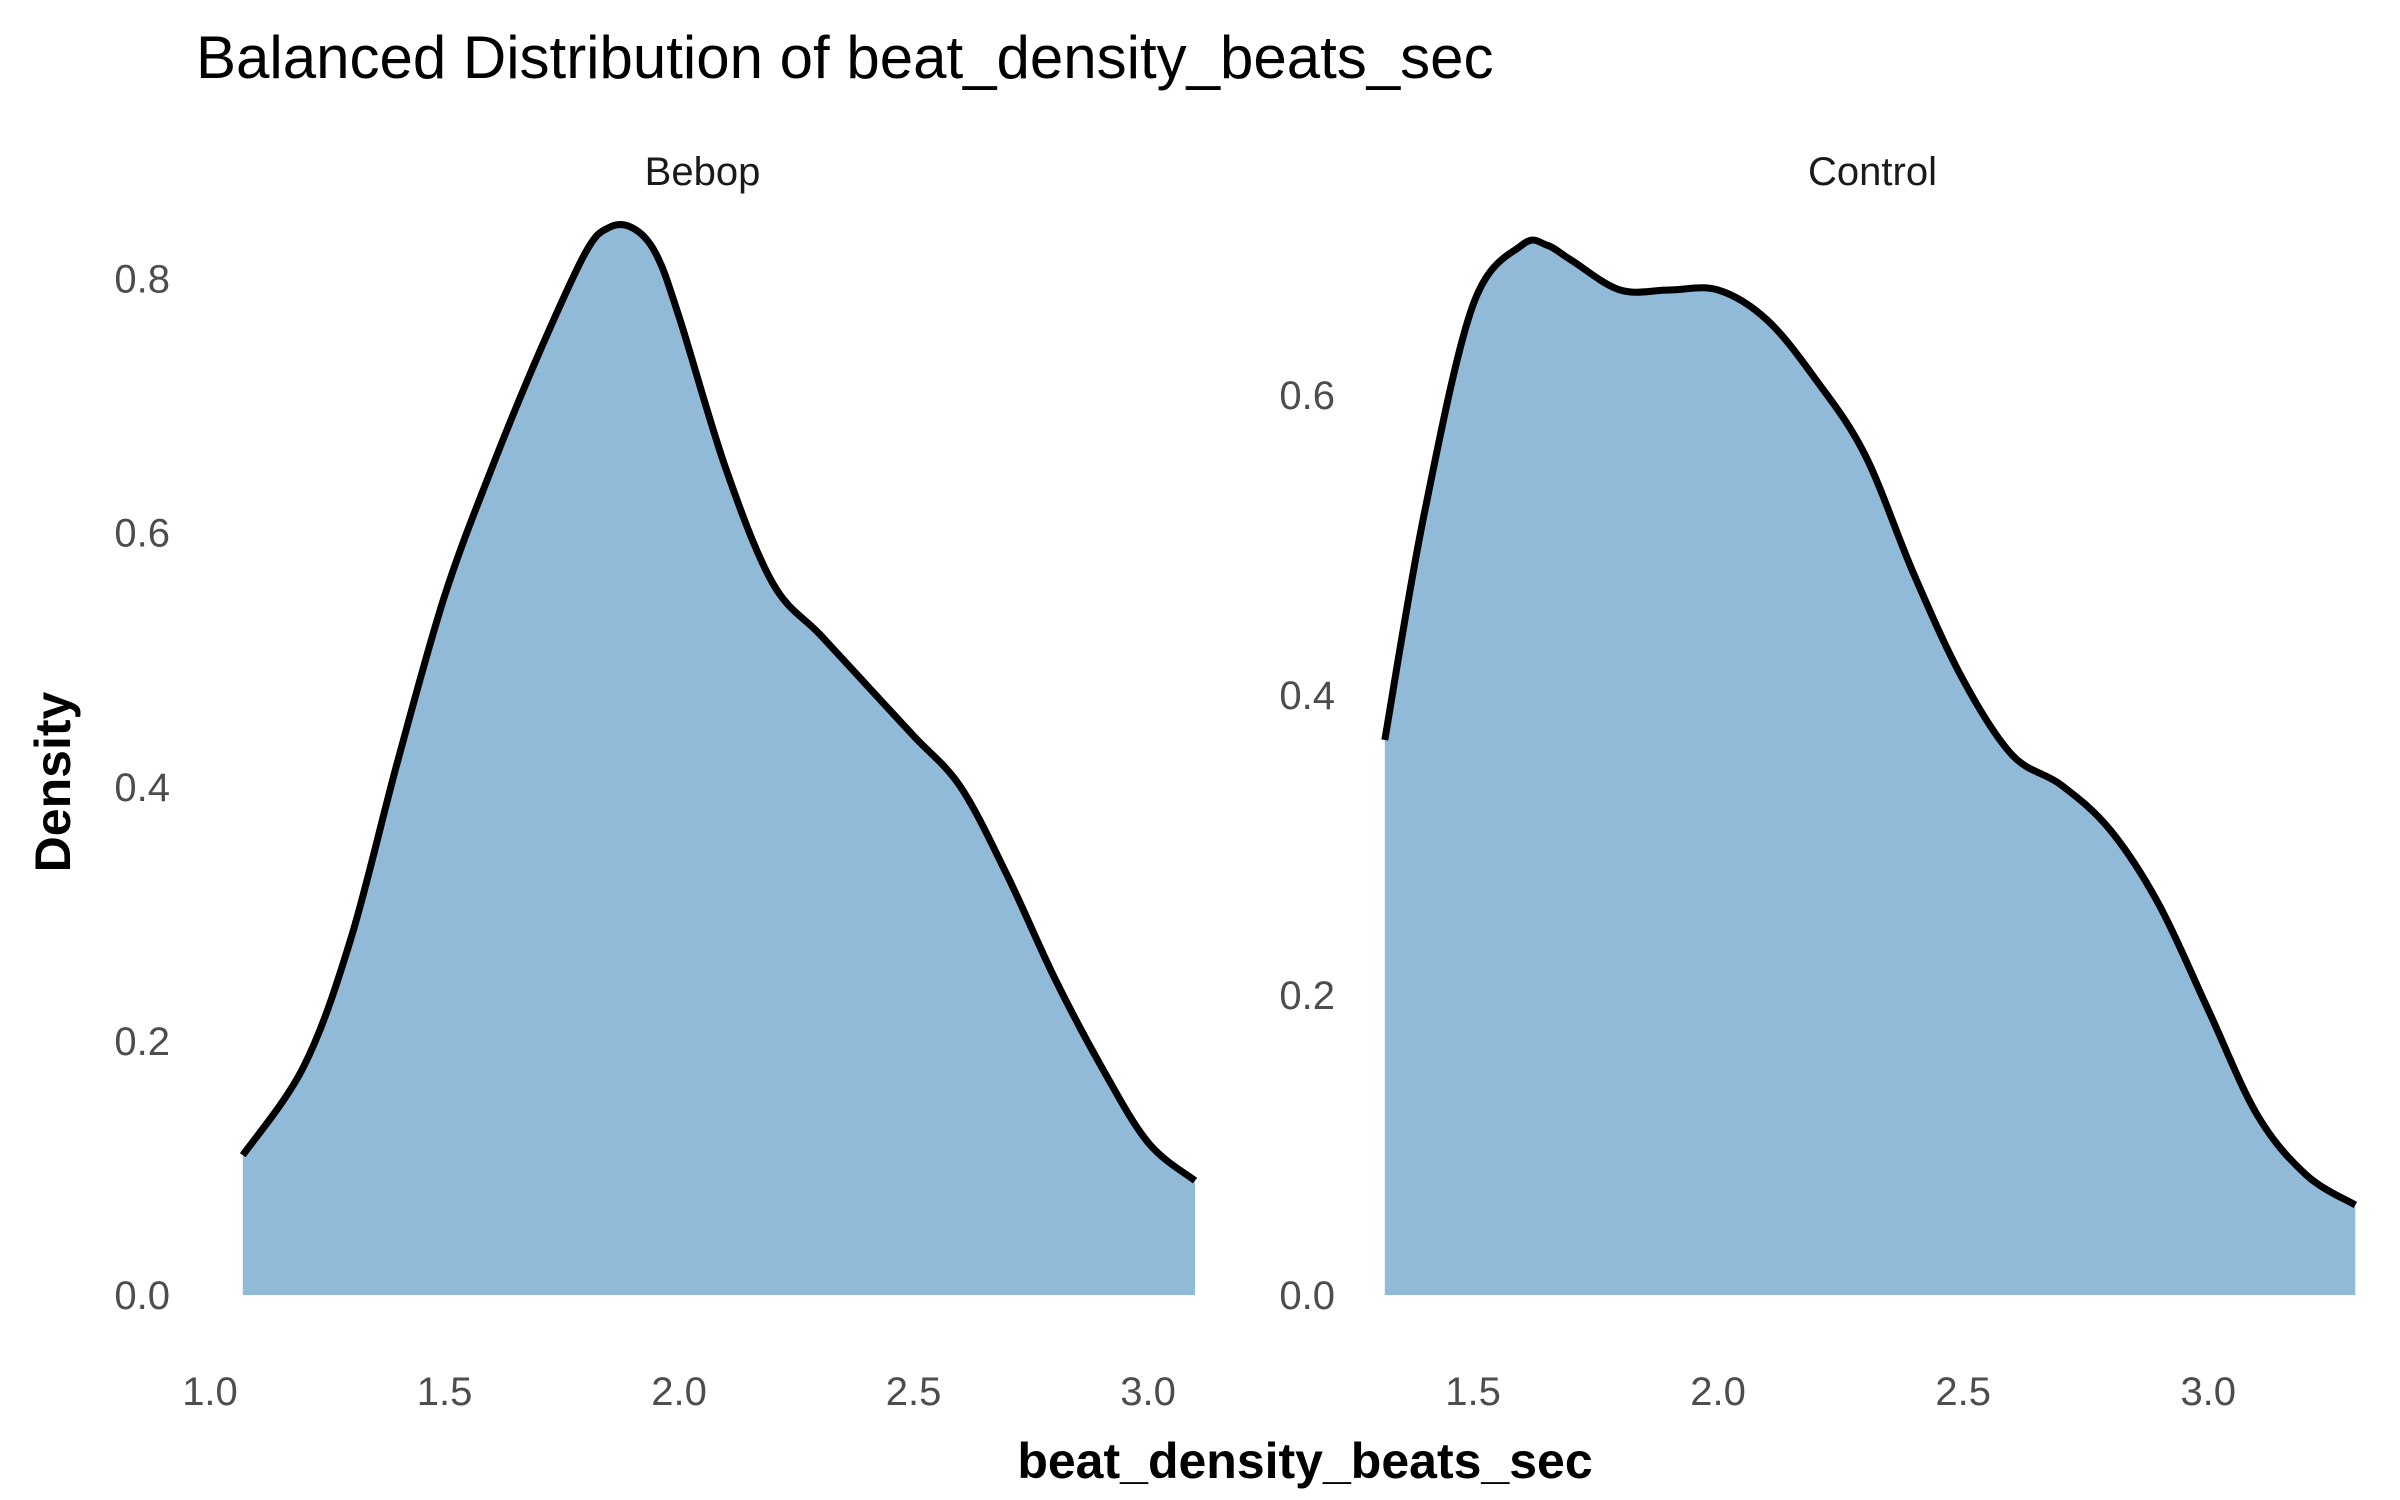 This screenshot has width=2400, height=1500. I want to click on facet-label-control: Control, so click(1872, 172).